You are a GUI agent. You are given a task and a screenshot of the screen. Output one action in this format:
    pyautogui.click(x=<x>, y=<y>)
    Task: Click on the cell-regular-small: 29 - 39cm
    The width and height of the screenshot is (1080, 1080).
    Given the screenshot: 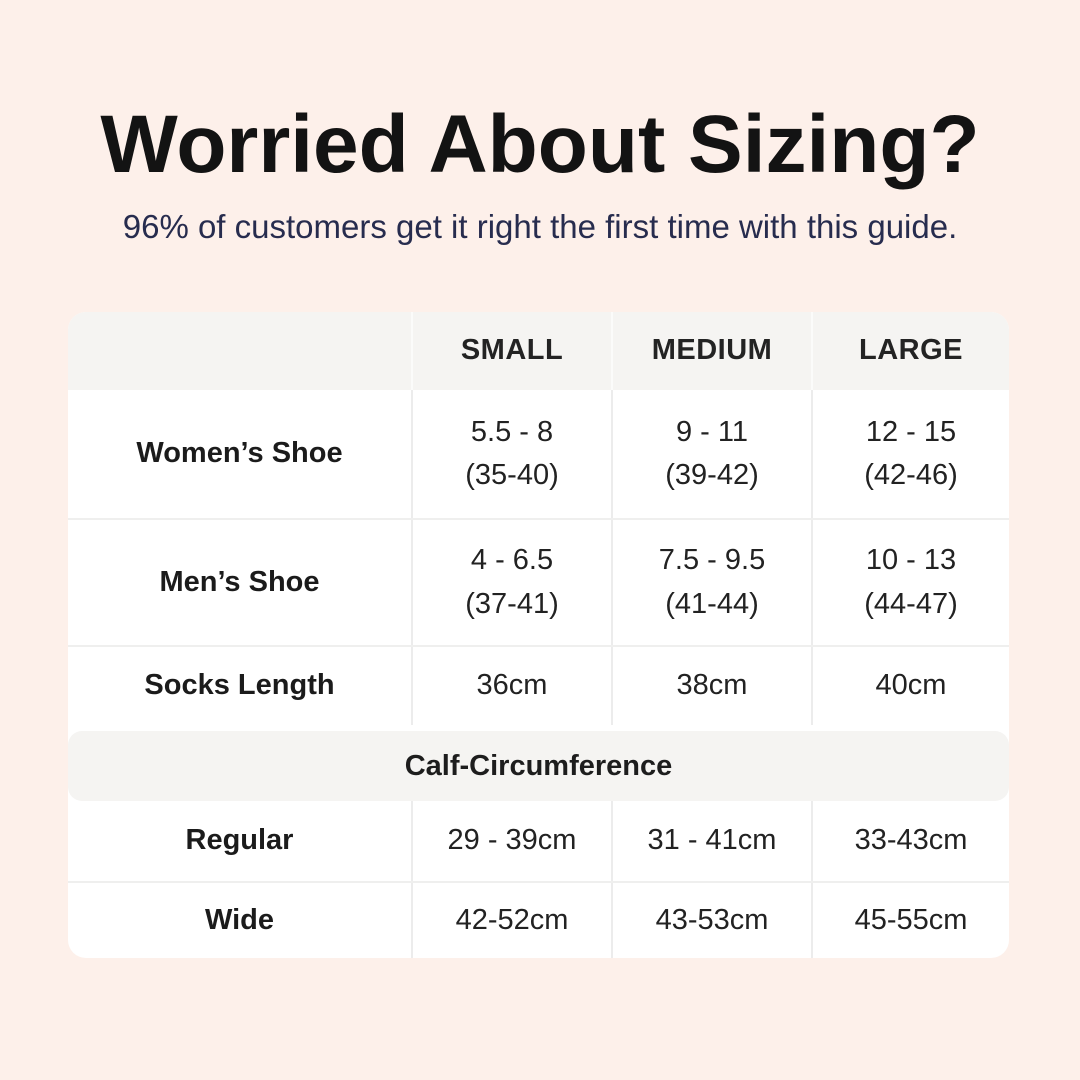 What is the action you would take?
    pyautogui.click(x=511, y=841)
    